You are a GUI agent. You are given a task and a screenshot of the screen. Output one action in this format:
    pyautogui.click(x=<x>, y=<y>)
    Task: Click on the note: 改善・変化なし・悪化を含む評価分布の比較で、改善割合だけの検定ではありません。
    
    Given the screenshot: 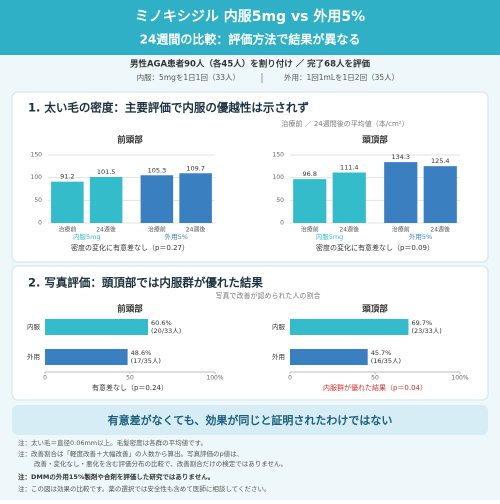 What is the action you would take?
    pyautogui.click(x=160, y=463)
    